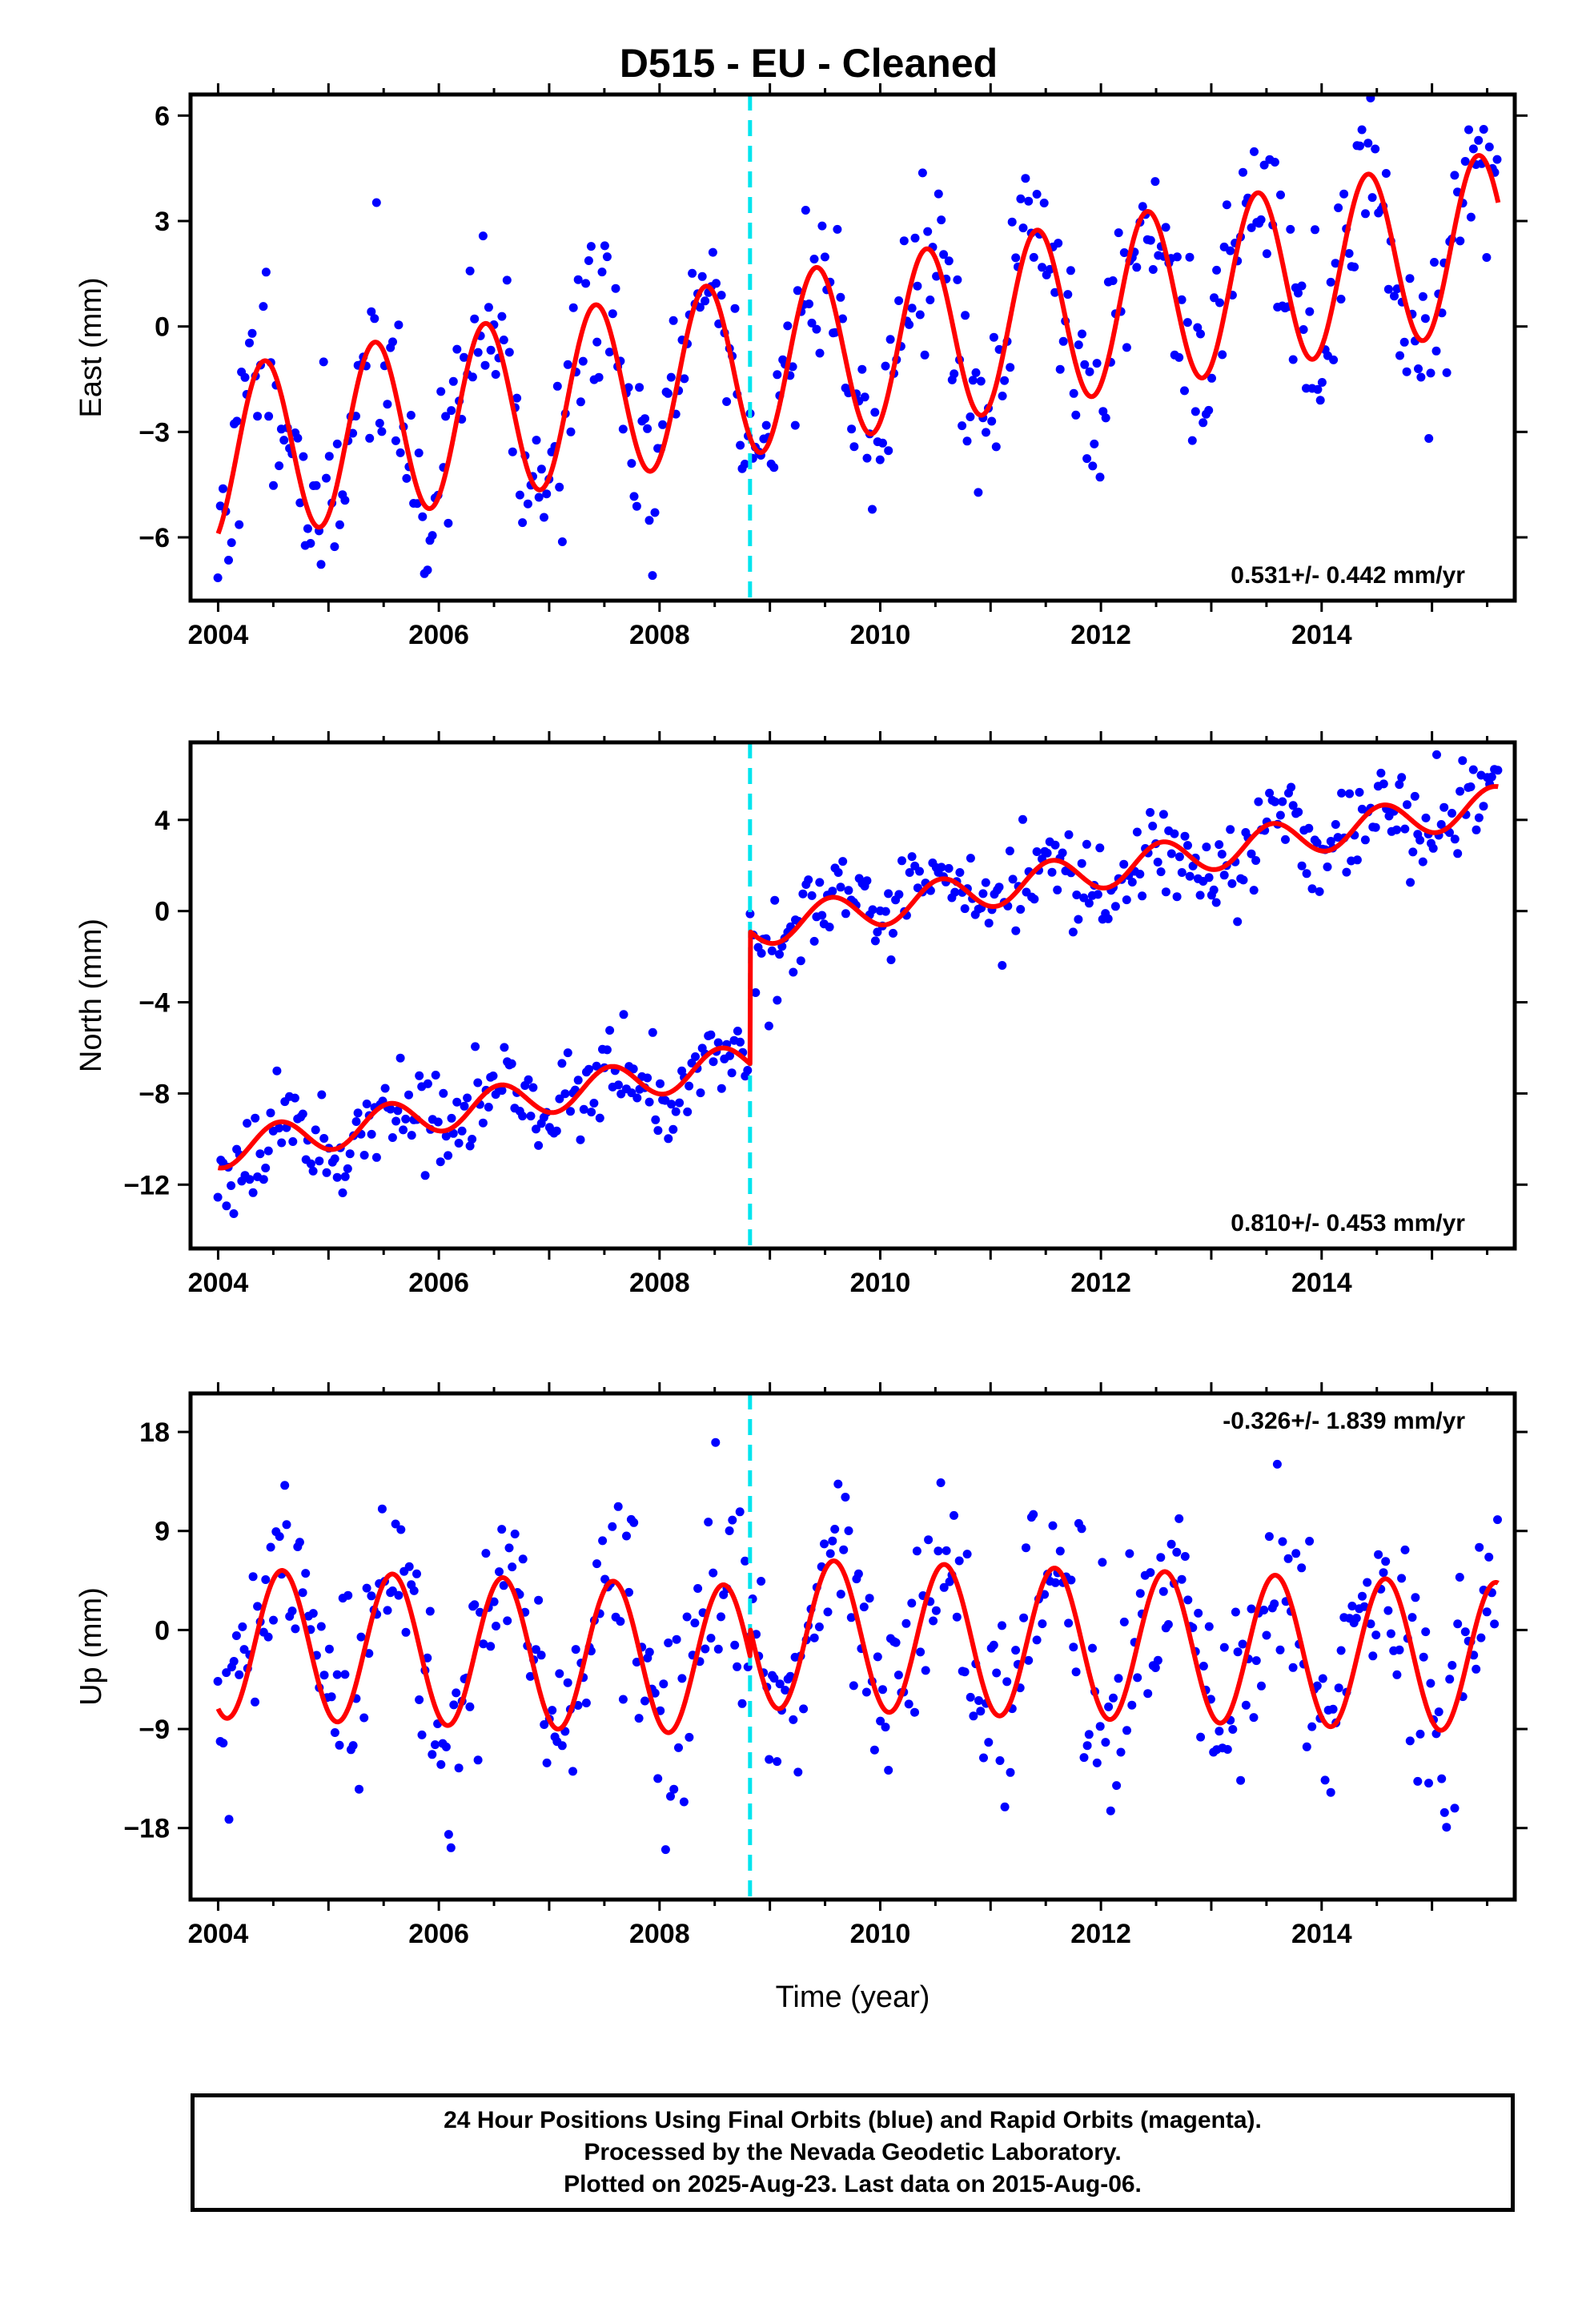 The width and height of the screenshot is (1582, 2324). Describe the element at coordinates (1322, 1934) in the screenshot. I see `x-tick-label: 2014` at that location.